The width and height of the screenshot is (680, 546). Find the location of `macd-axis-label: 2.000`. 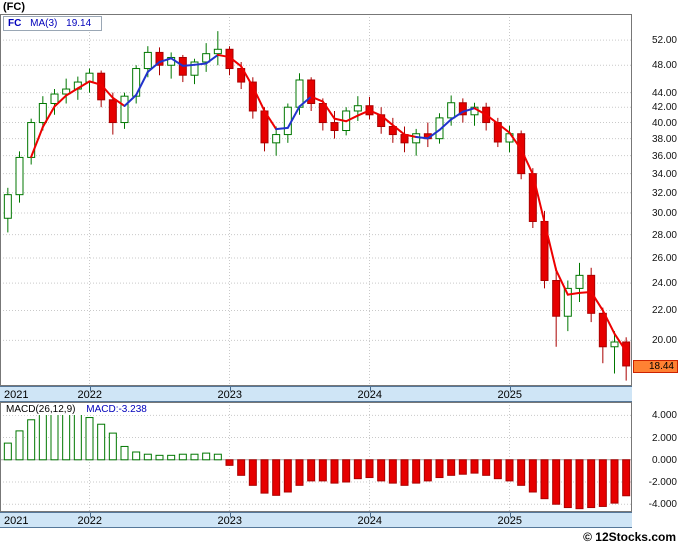

macd-axis-label: 2.000 is located at coordinates (664, 438).